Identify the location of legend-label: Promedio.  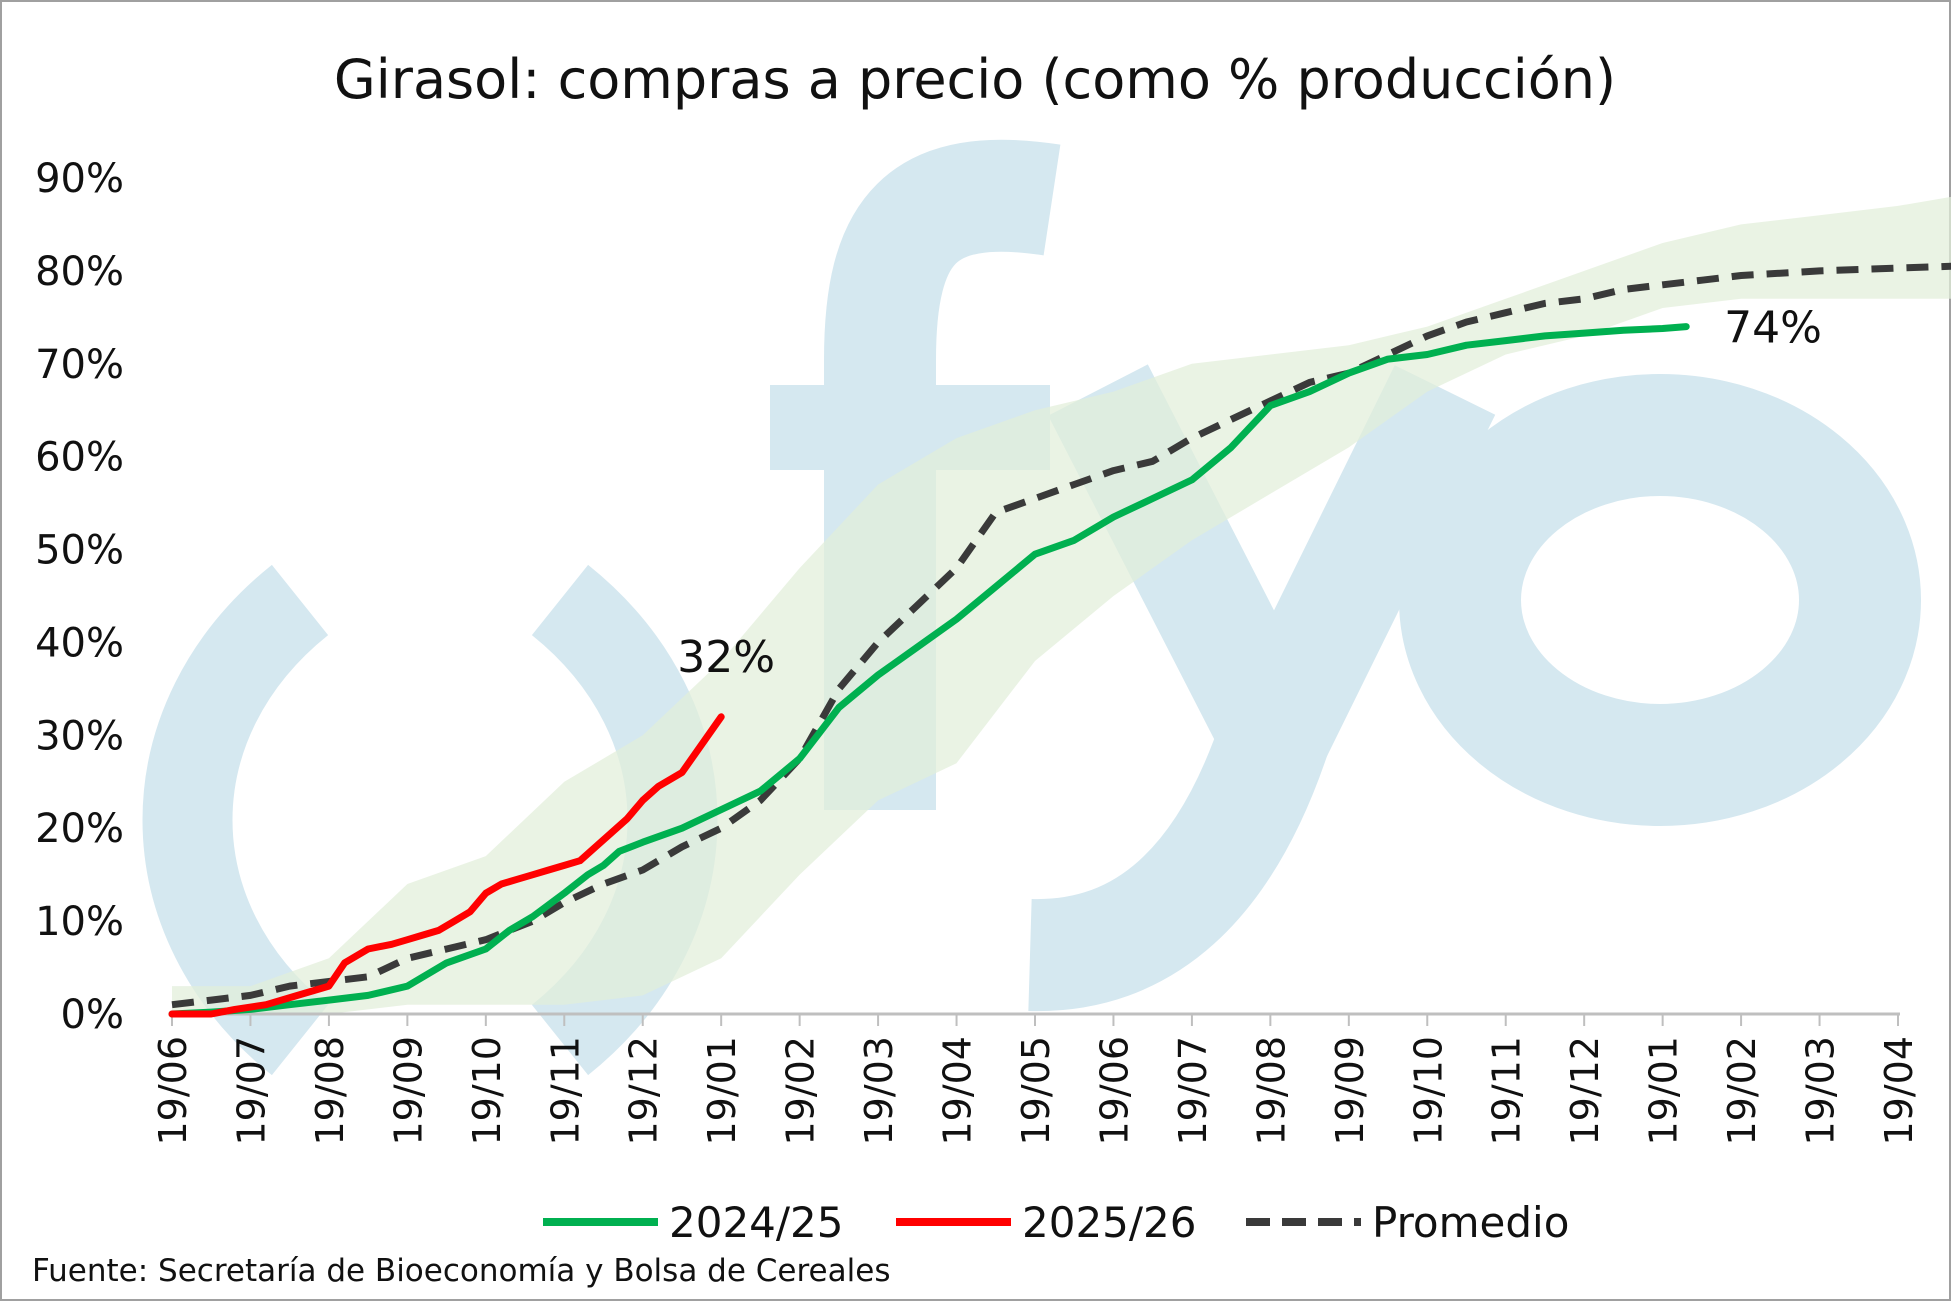
(1470, 1222).